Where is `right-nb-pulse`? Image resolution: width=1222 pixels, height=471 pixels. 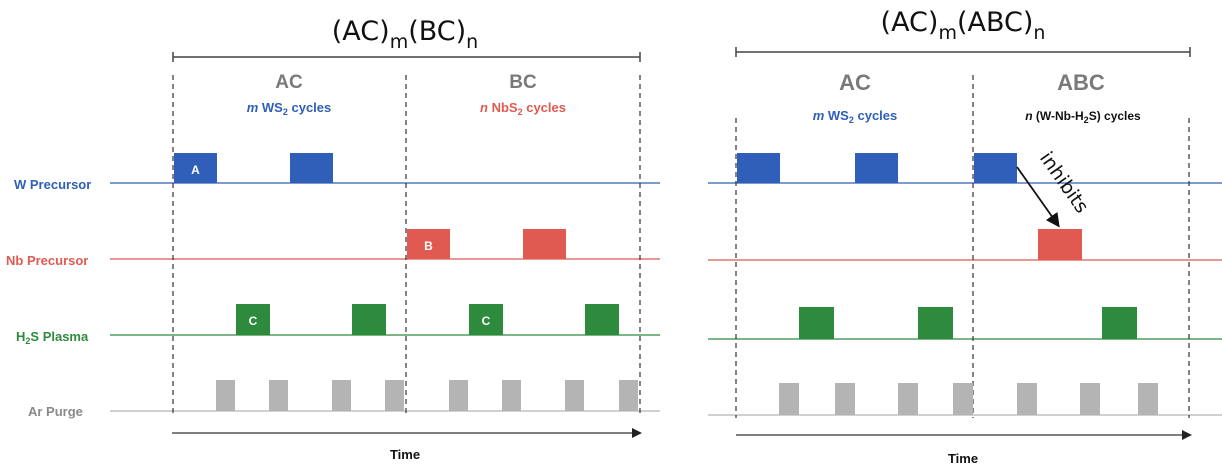
right-nb-pulse is located at coordinates (1060, 244).